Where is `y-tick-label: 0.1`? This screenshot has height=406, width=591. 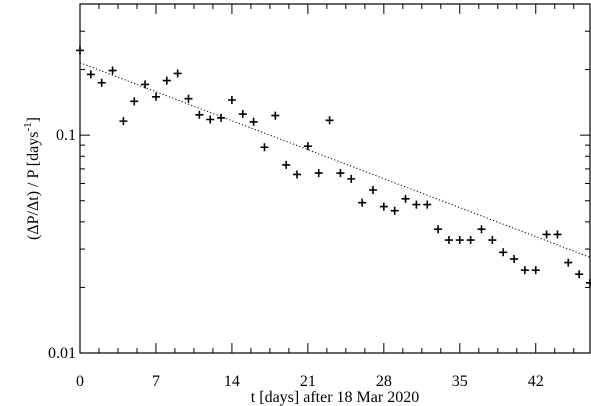 y-tick-label: 0.1 is located at coordinates (66, 135).